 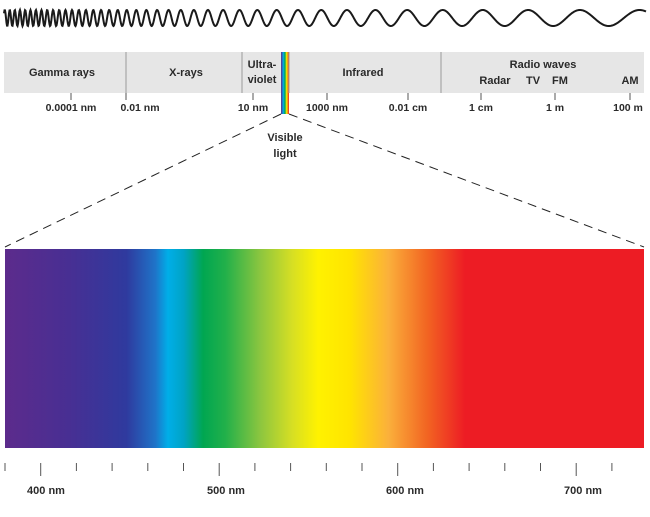 What do you see at coordinates (325, 18) in the screenshot?
I see `wavelength-wave` at bounding box center [325, 18].